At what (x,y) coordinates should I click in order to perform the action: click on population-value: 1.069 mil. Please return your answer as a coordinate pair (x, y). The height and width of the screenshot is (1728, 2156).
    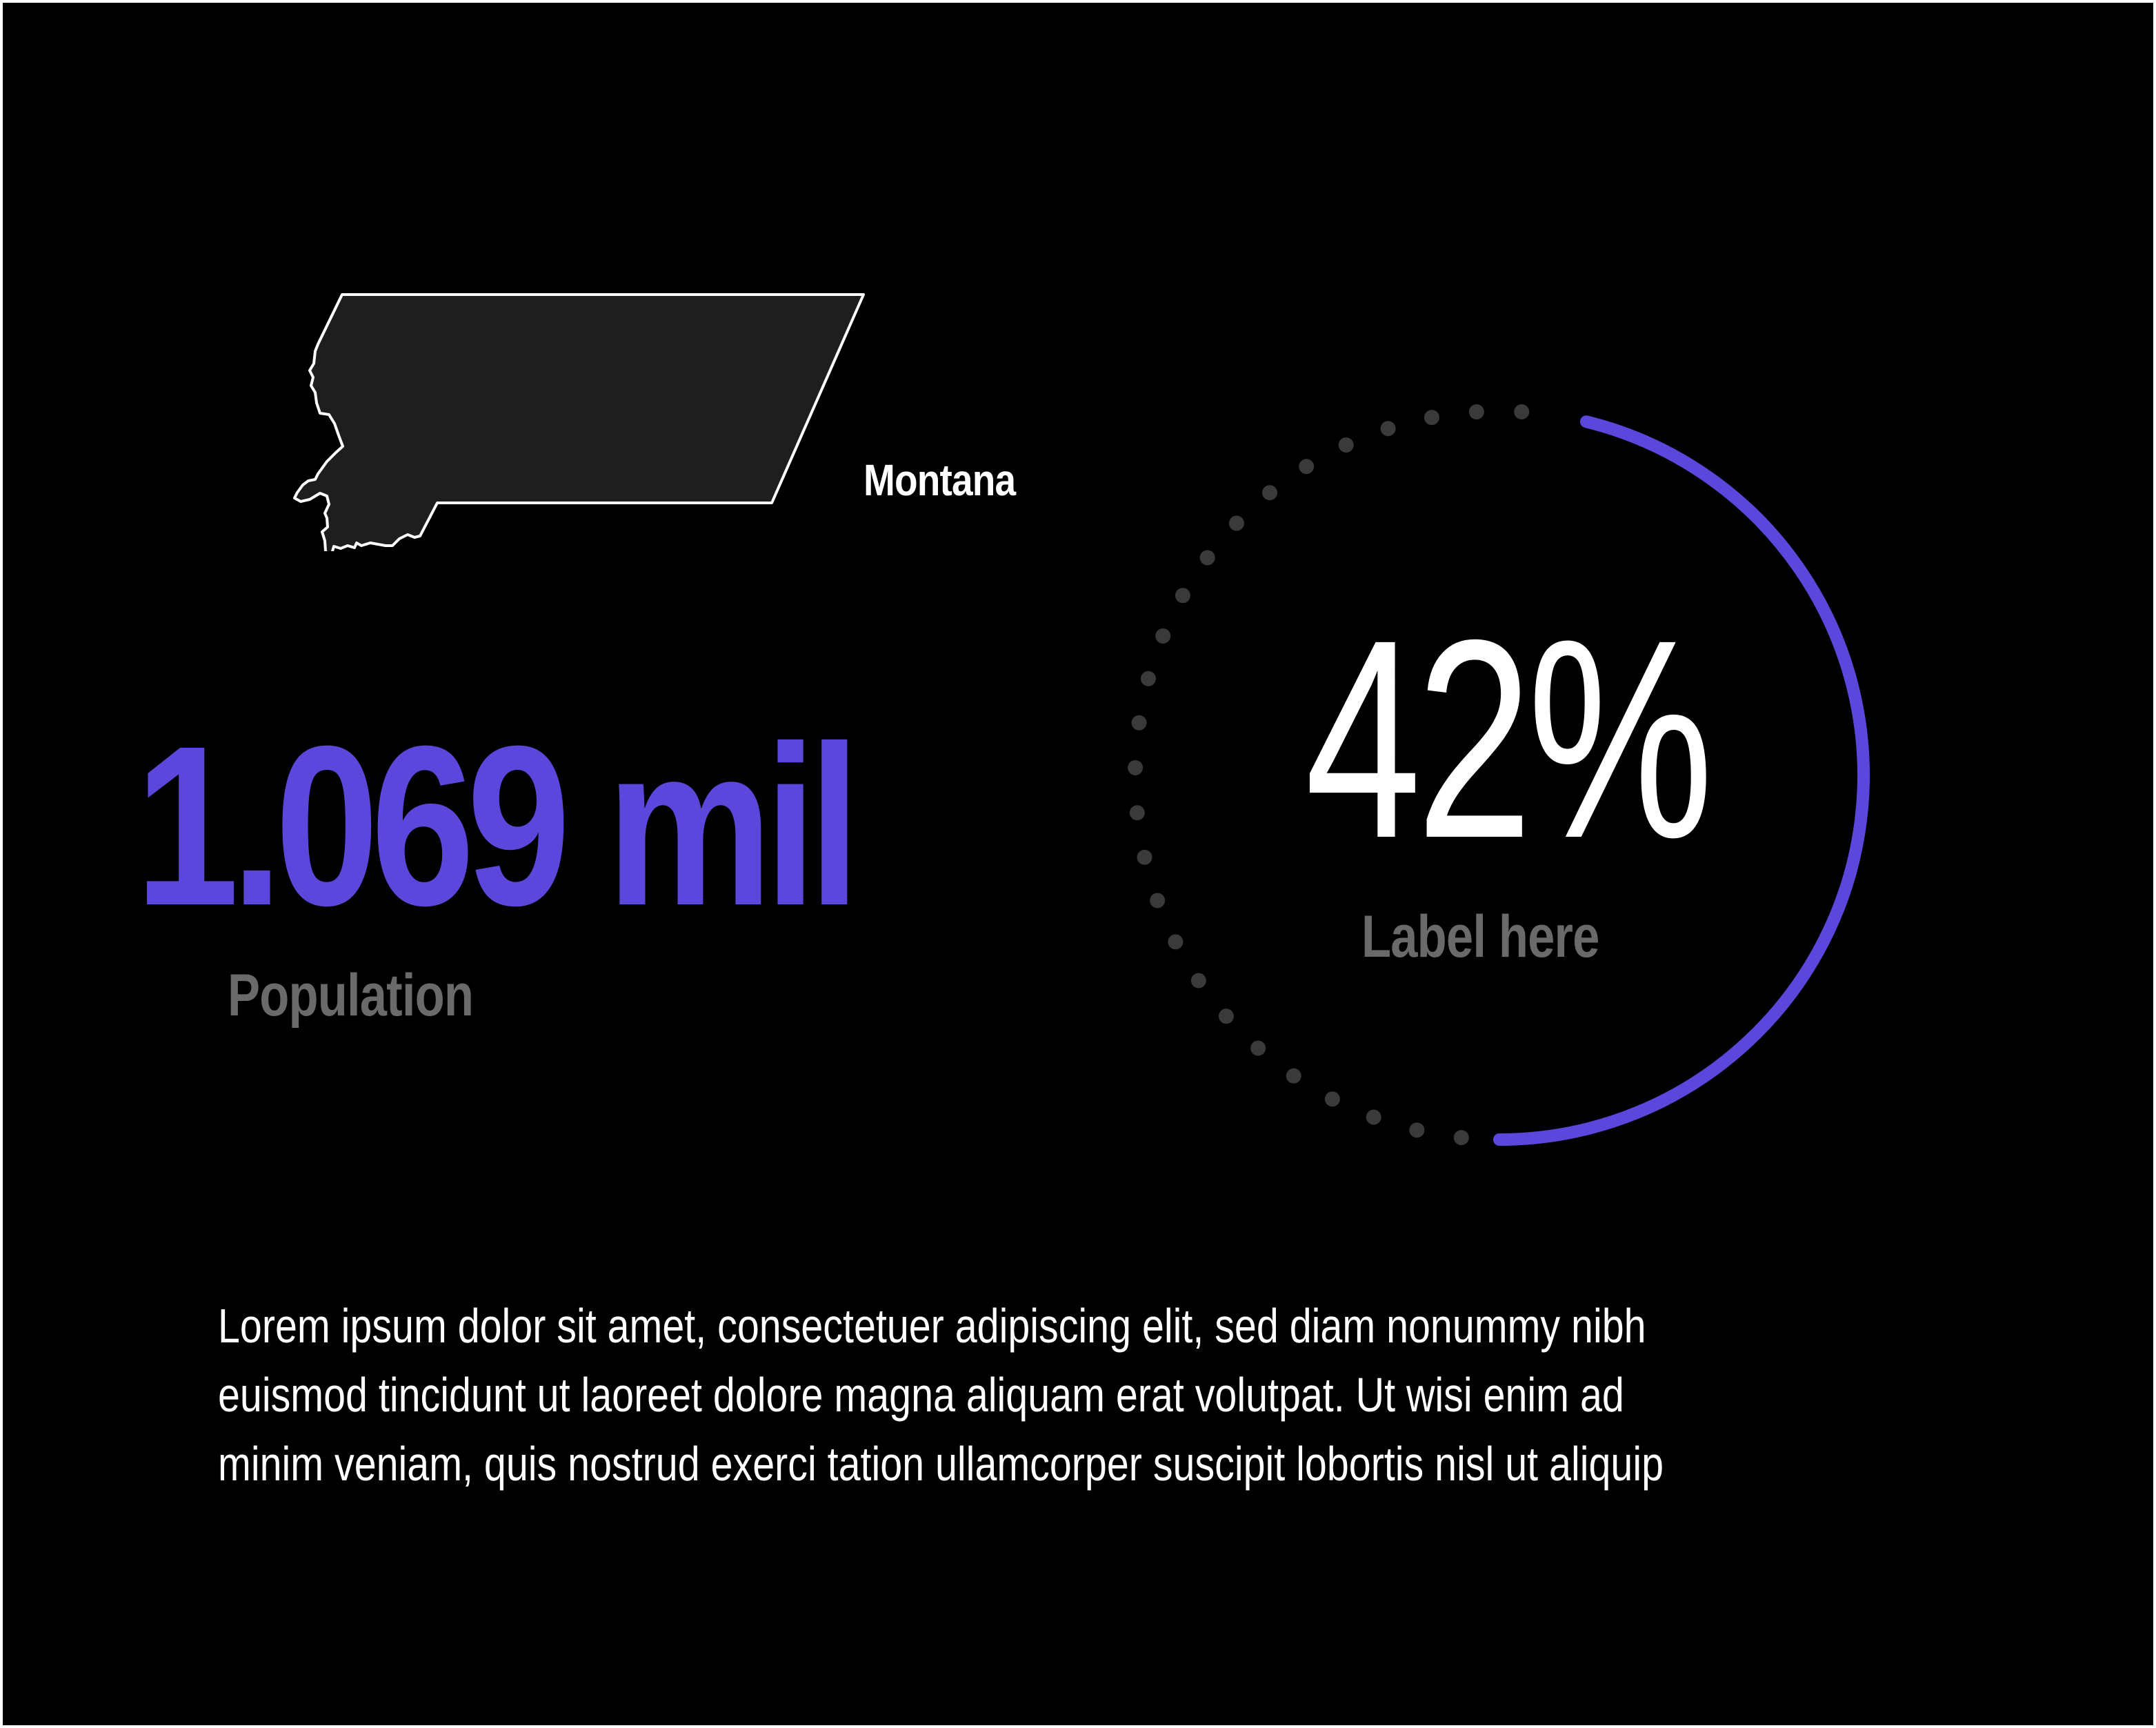
    Looking at the image, I should click on (497, 825).